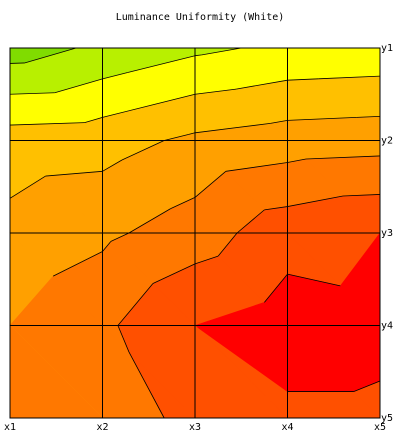 This screenshot has height=434, width=400. Describe the element at coordinates (10, 427) in the screenshot. I see `x-tick-label: x1` at that location.